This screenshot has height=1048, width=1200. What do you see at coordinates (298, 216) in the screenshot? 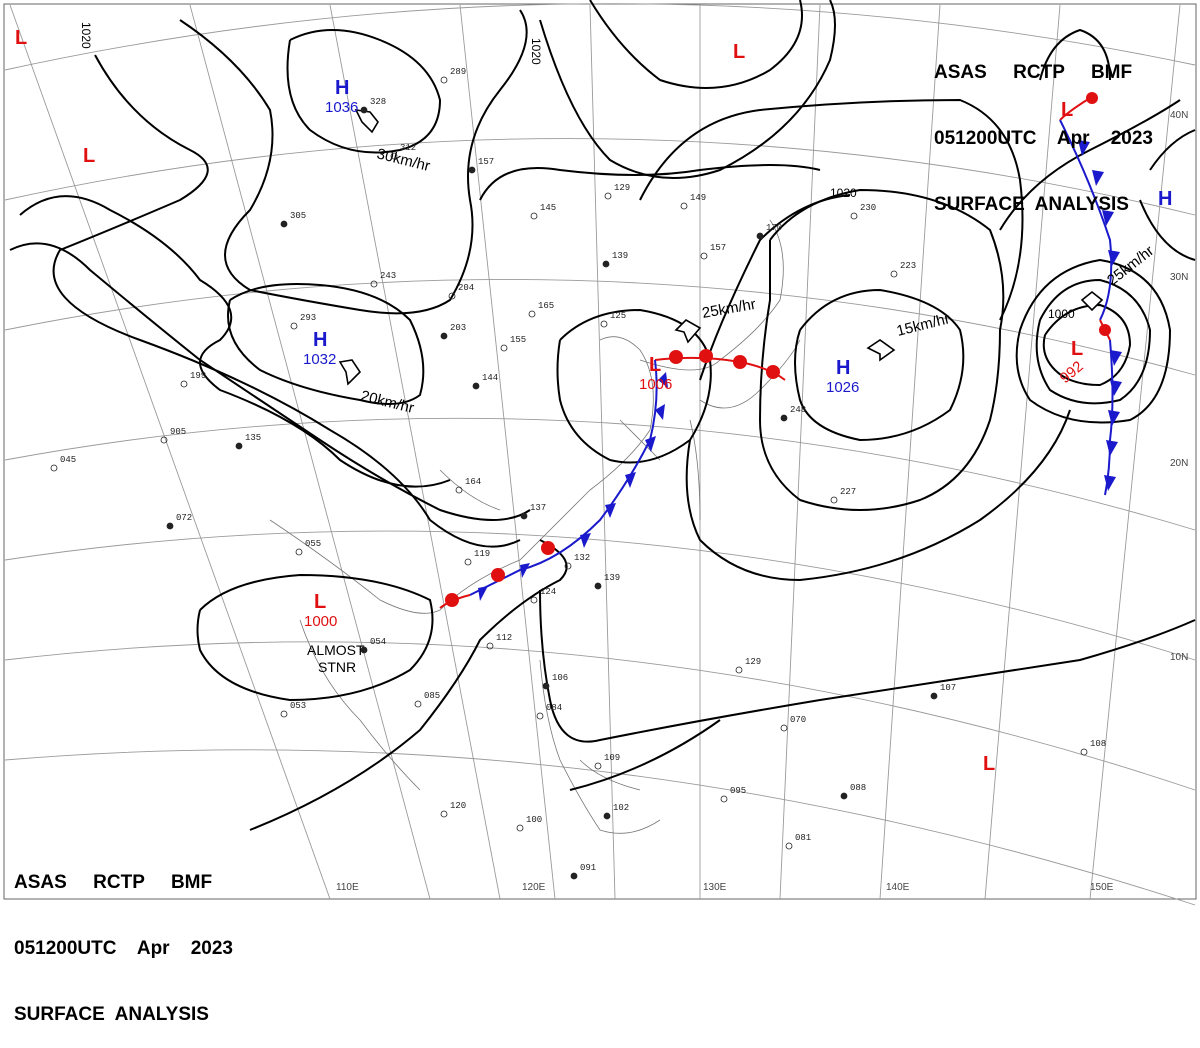
I see `station-pressure: 305` at bounding box center [298, 216].